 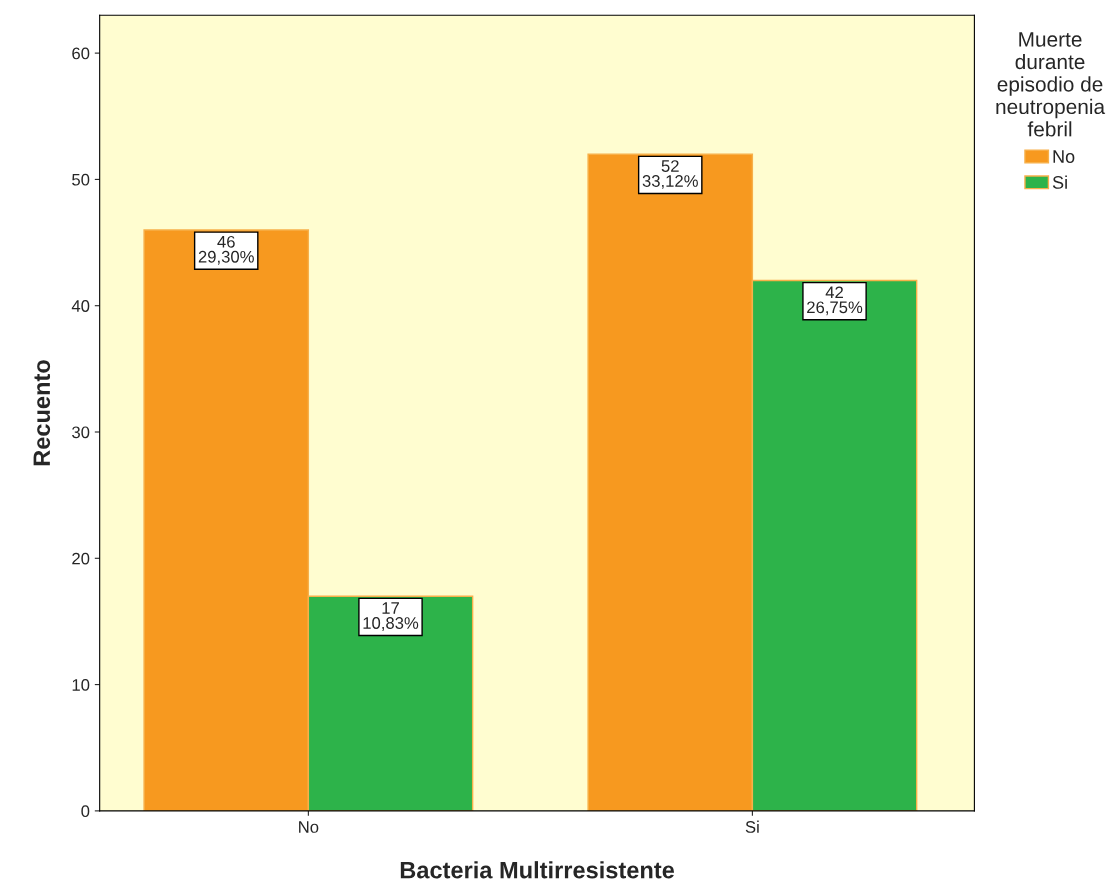 I want to click on y-tick-label: 30, so click(x=81, y=432).